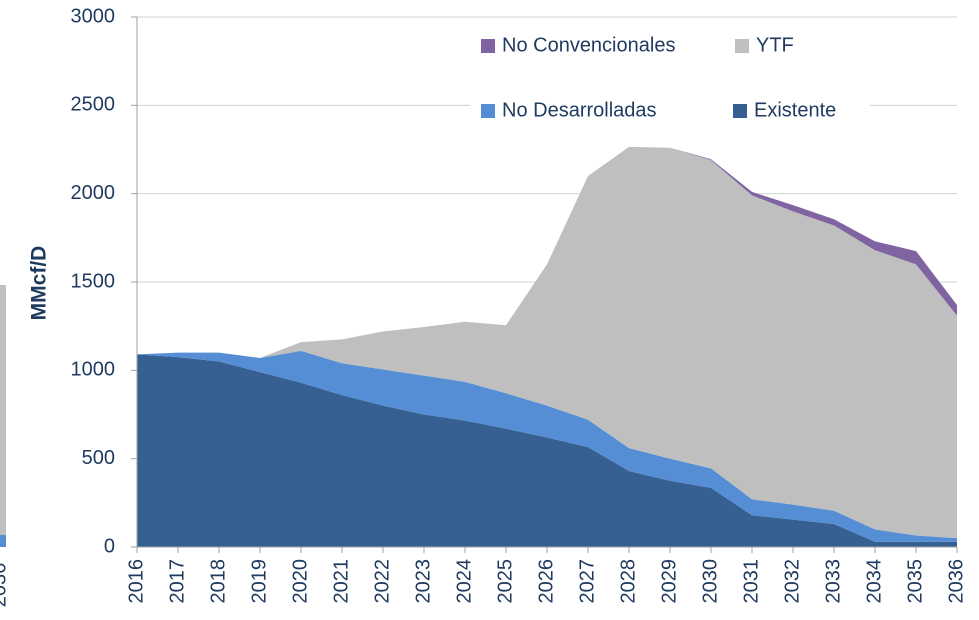  I want to click on x-tick-label: 2026, so click(546, 581).